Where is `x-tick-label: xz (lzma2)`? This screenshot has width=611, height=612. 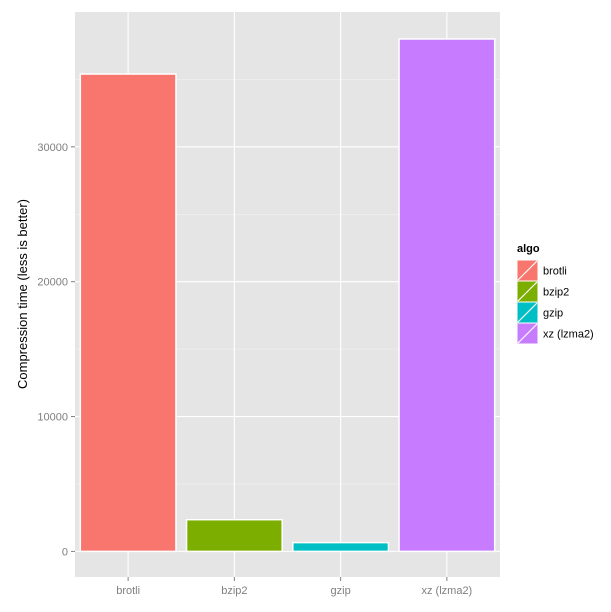
x-tick-label: xz (lzma2) is located at coordinates (447, 591).